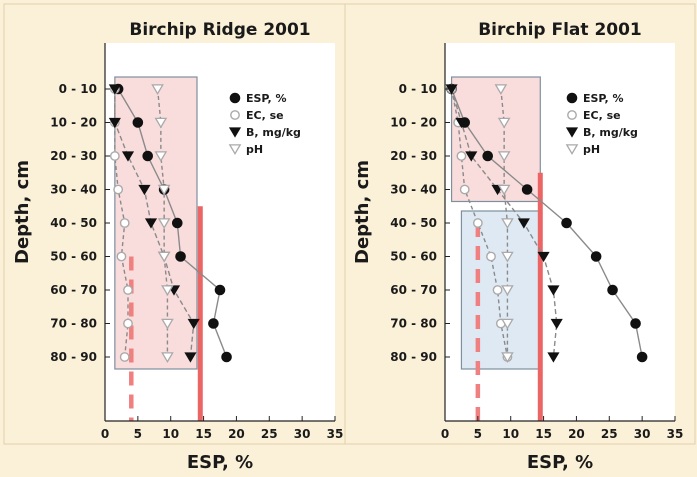 The width and height of the screenshot is (697, 477). Describe the element at coordinates (73, 290) in the screenshot. I see `y-tick-label: 60 - 70` at that location.